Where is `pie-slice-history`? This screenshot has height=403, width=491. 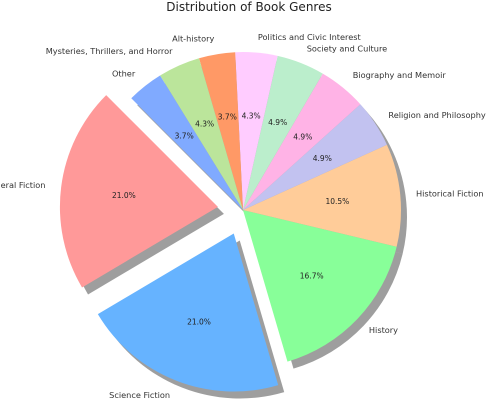
pie-slice-history is located at coordinates (320, 286).